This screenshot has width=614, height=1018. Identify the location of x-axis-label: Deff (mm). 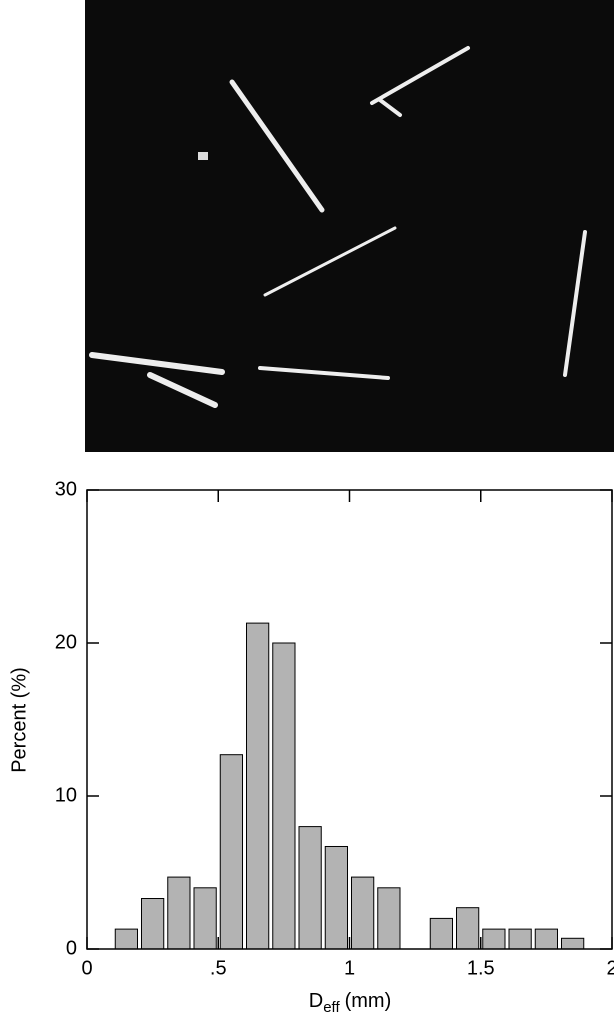
(350, 1003).